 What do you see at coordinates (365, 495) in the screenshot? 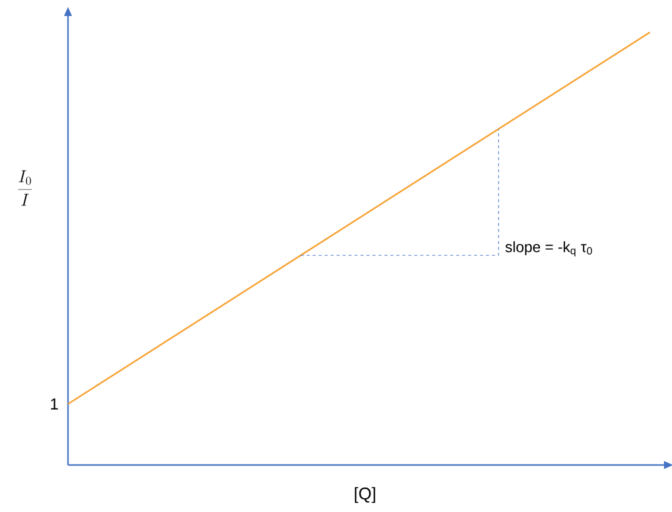
I see `x-axis-title: [Q]` at bounding box center [365, 495].